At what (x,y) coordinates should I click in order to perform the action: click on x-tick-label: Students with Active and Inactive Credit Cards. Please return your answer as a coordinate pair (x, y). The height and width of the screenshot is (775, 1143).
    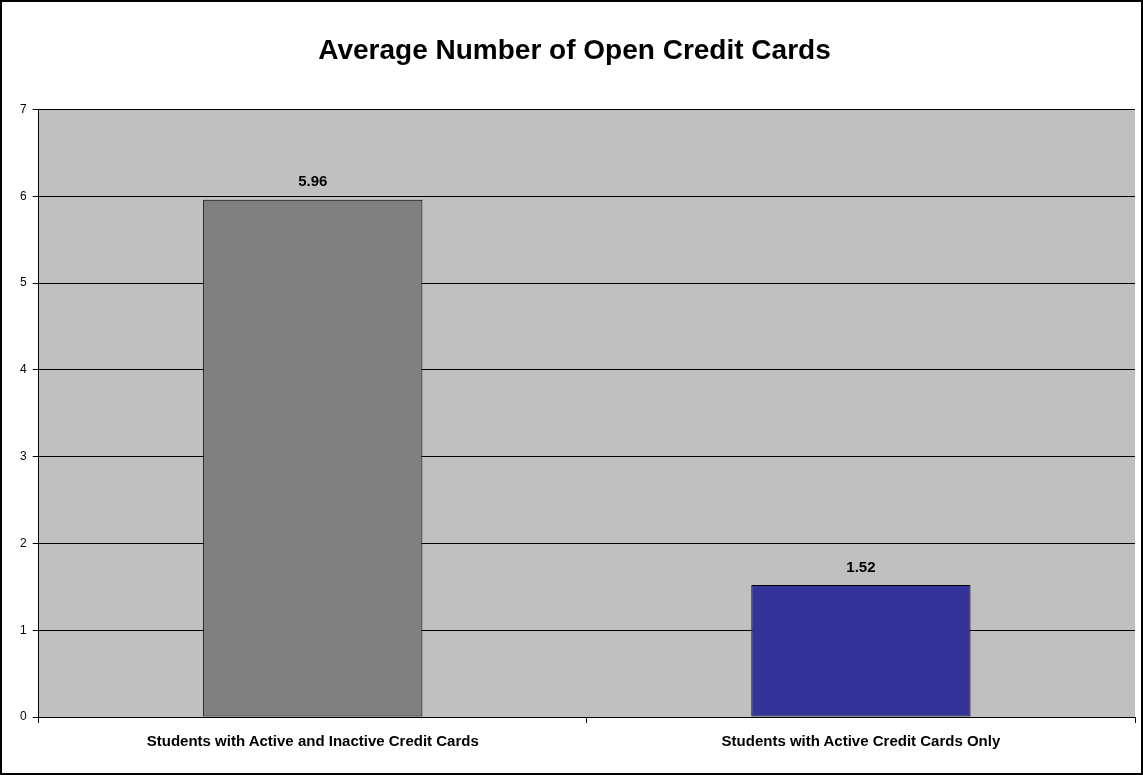
    Looking at the image, I should click on (312, 741).